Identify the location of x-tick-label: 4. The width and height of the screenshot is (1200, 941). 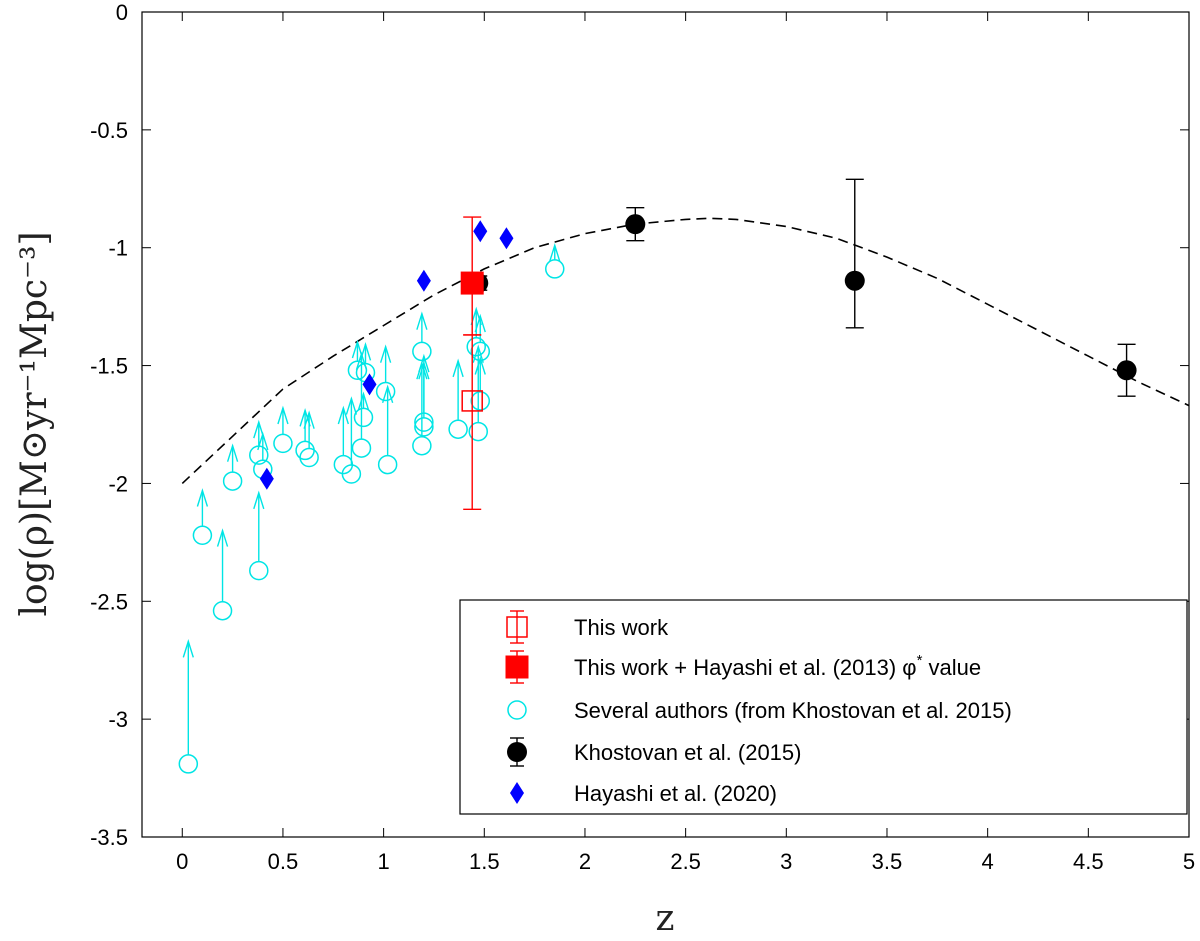
(988, 861).